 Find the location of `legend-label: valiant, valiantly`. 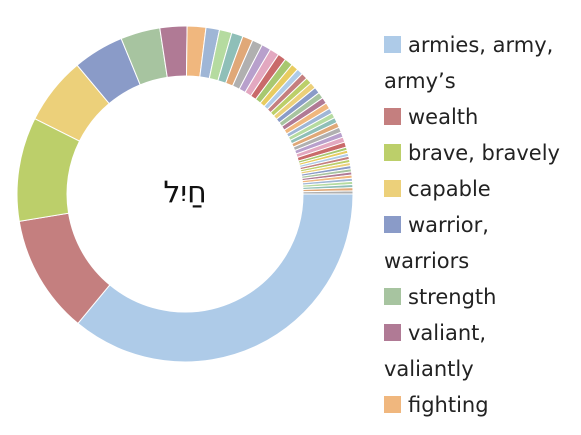

legend-label: valiant, valiantly is located at coordinates (435, 351).